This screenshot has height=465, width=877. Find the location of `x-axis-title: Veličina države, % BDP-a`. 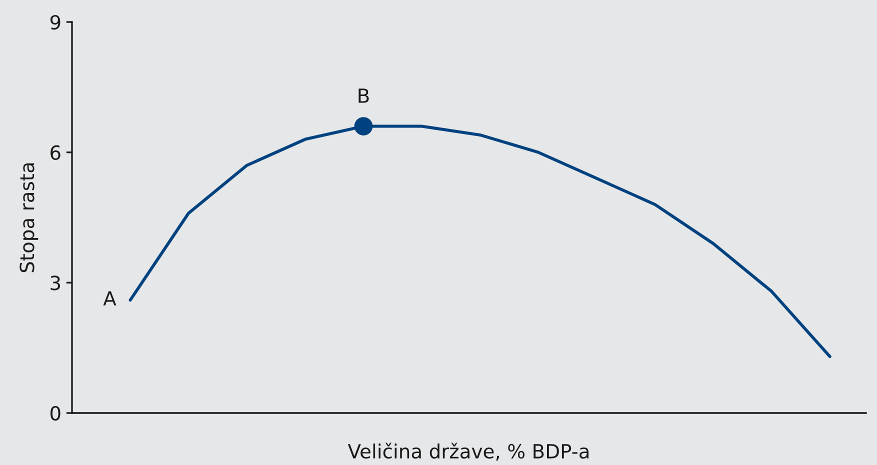

x-axis-title: Veličina države, % BDP-a is located at coordinates (468, 451).